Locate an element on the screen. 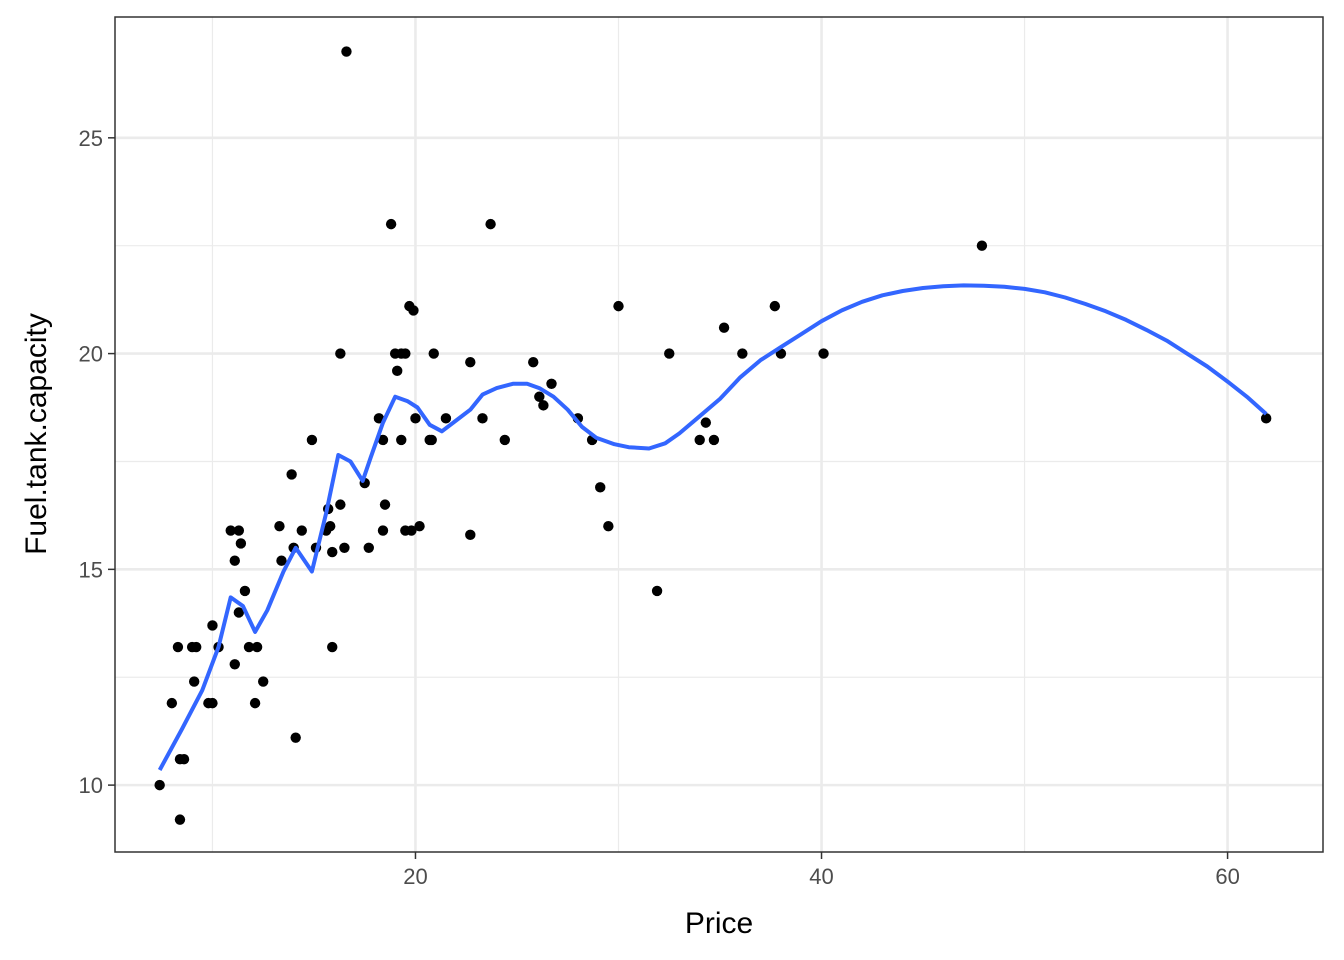 The image size is (1344, 960). y-axis: 10 15 20 25 is located at coordinates (97, 462).